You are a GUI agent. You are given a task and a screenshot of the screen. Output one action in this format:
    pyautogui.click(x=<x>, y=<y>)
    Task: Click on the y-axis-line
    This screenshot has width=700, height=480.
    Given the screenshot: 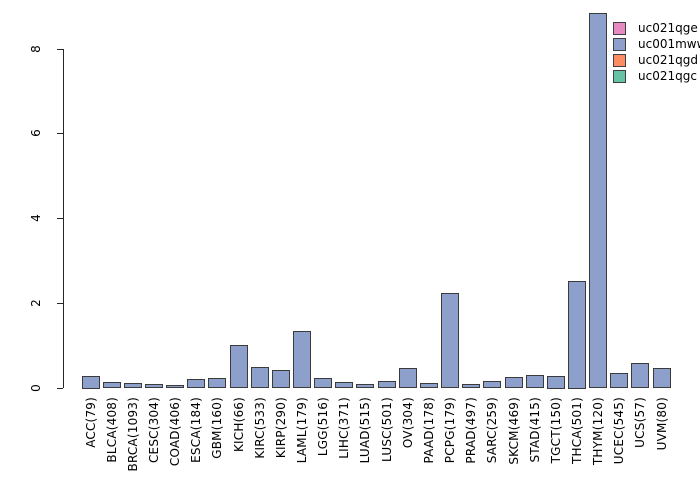 What is the action you would take?
    pyautogui.click(x=63, y=218)
    